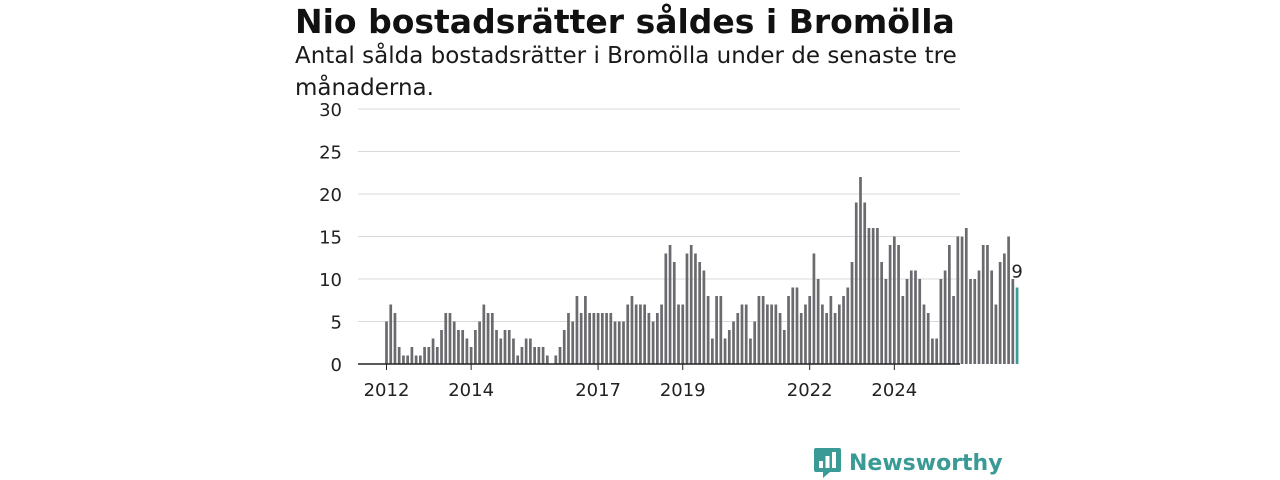  What do you see at coordinates (810, 390) in the screenshot?
I see `x-tick-label: 2022` at bounding box center [810, 390].